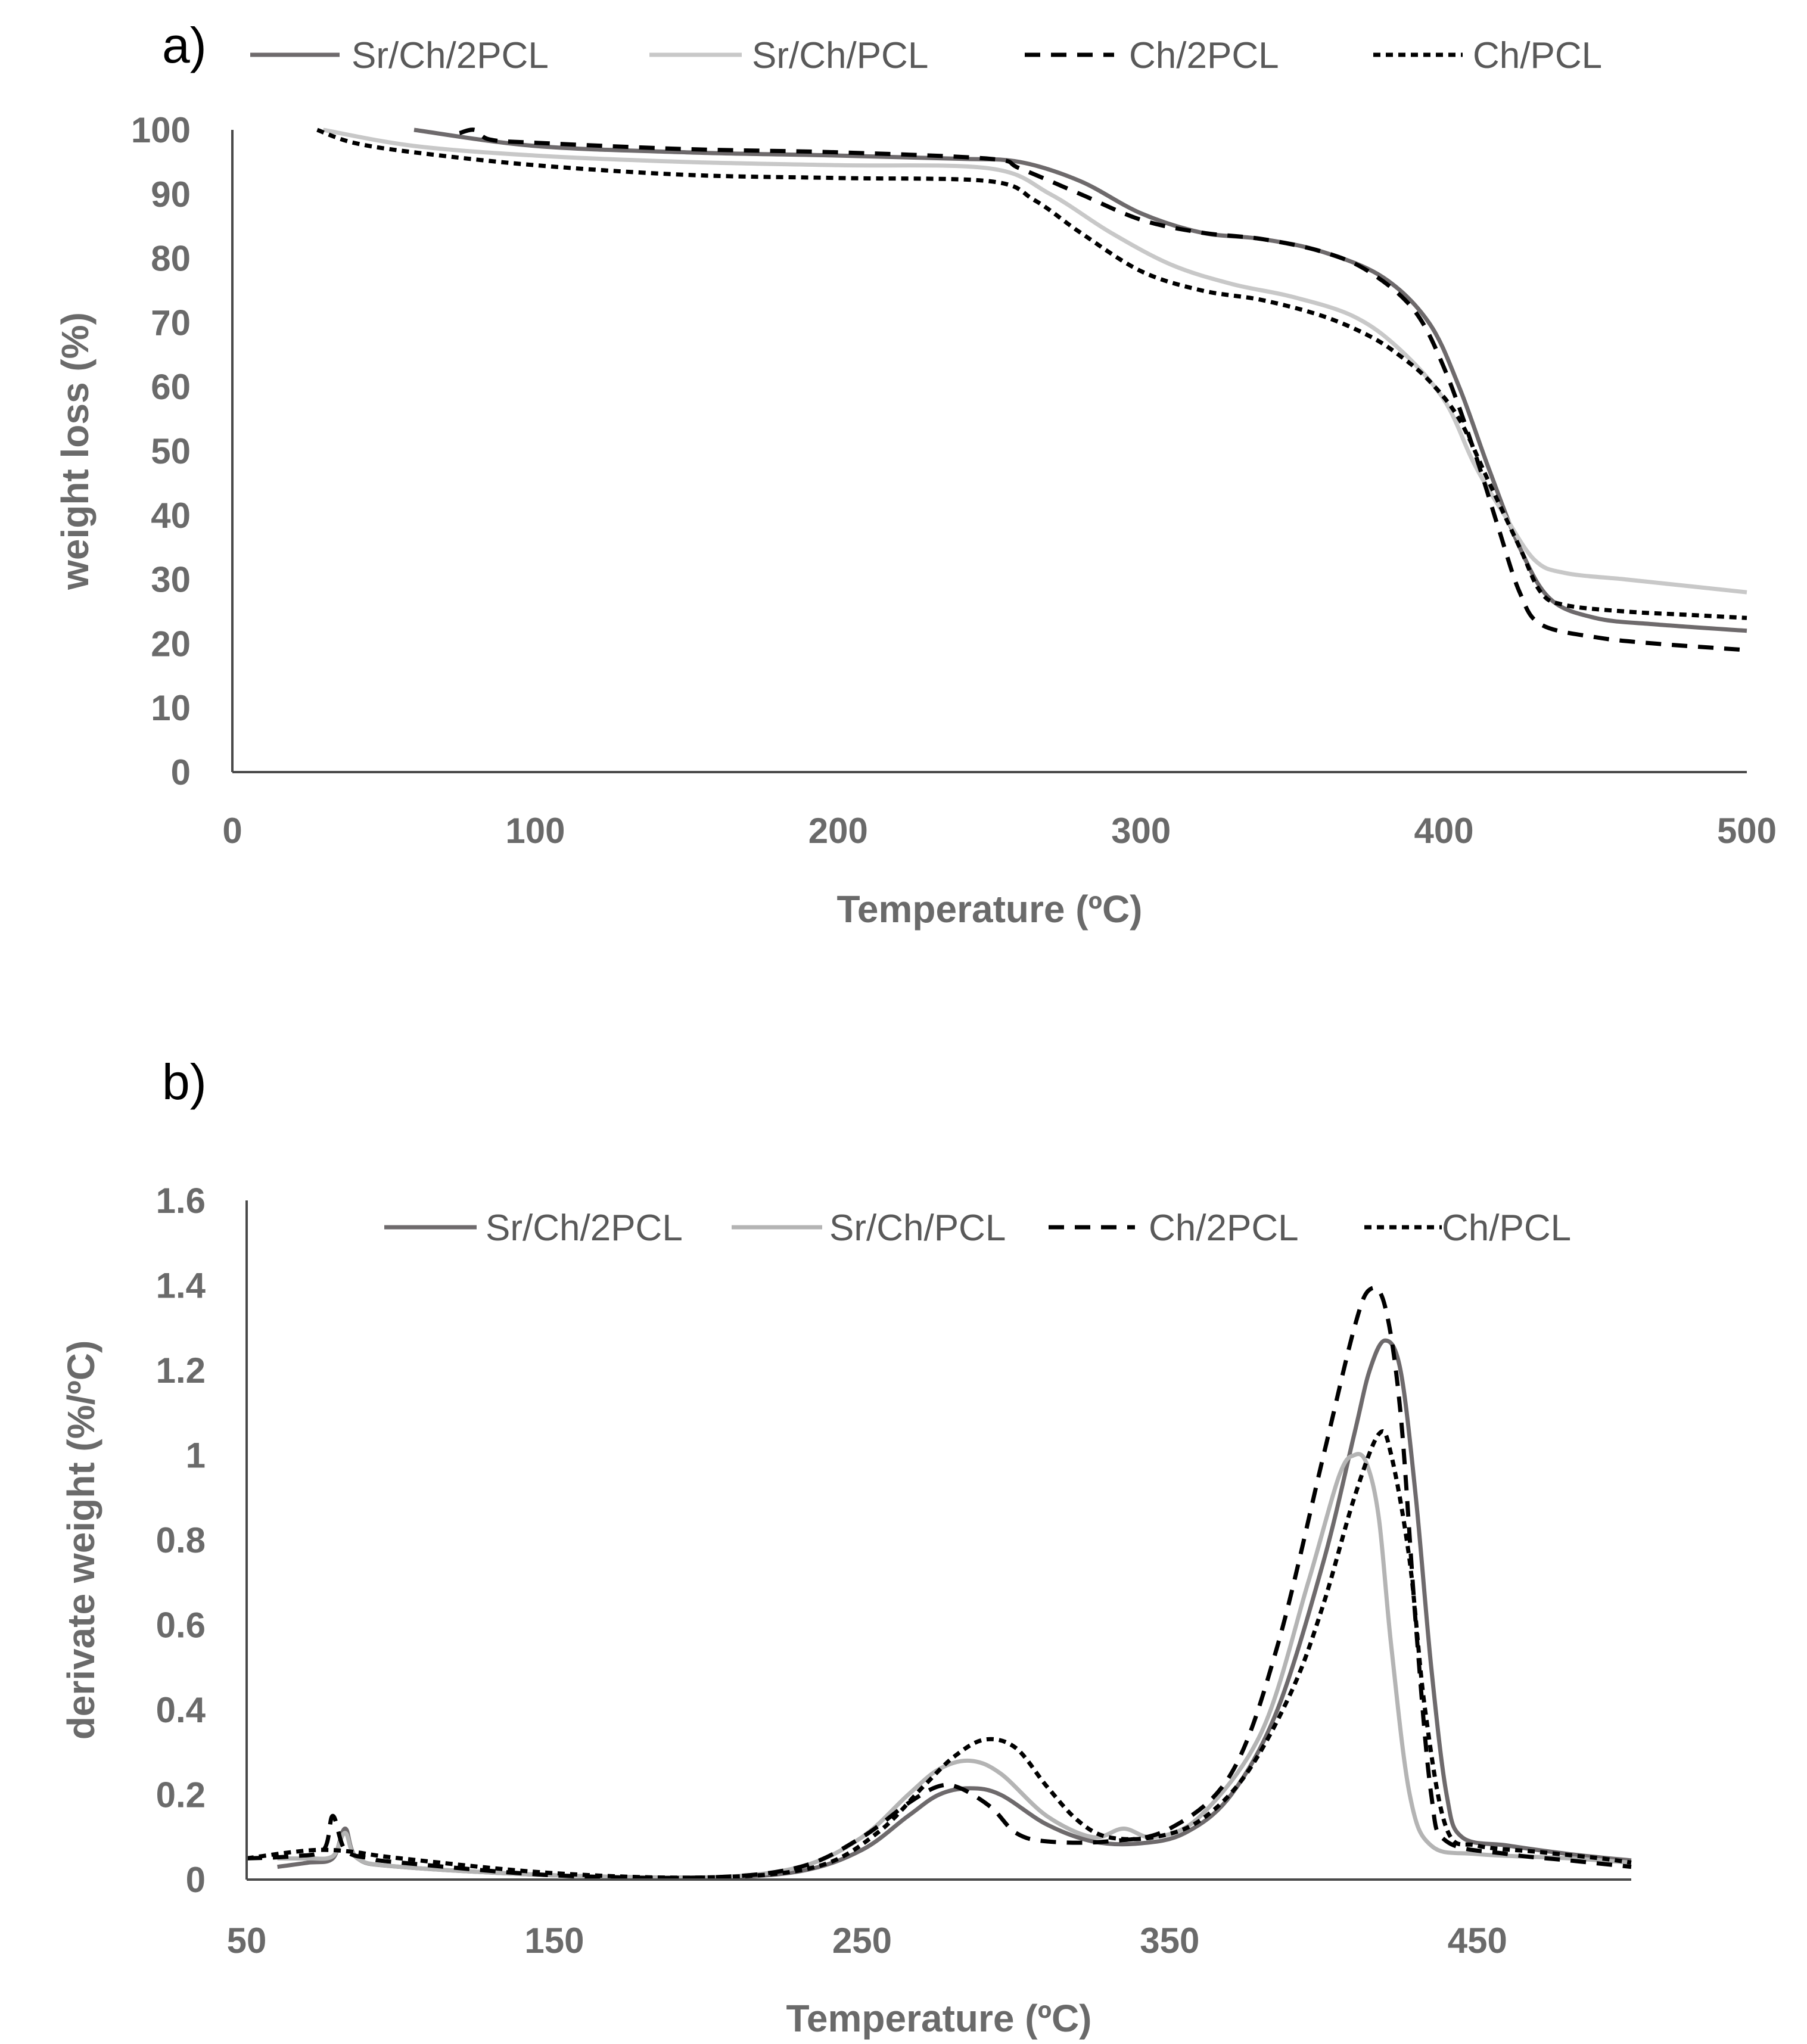 This screenshot has width=1807, height=2044. I want to click on panel-b-y-axis-title: derivate weight (%/ºC), so click(81, 1540).